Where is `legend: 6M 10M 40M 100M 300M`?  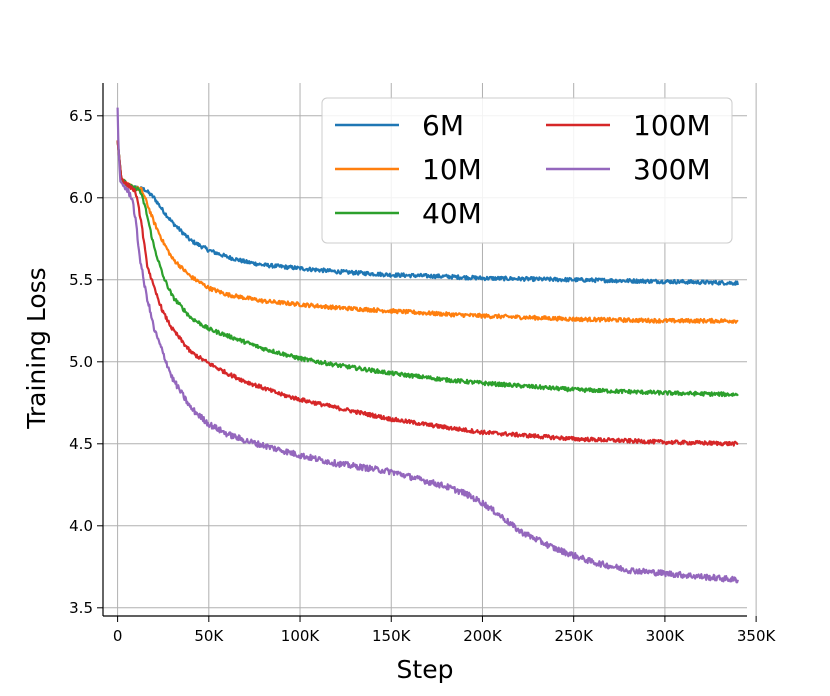 legend: 6M 10M 40M 100M 300M is located at coordinates (527, 170).